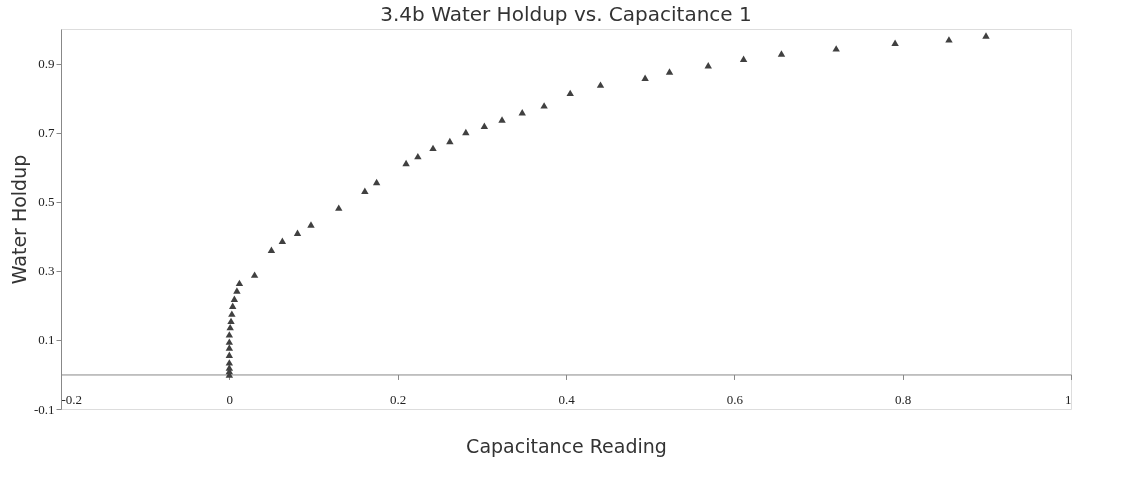  I want to click on y-tick-label: -0.1, so click(44, 409).